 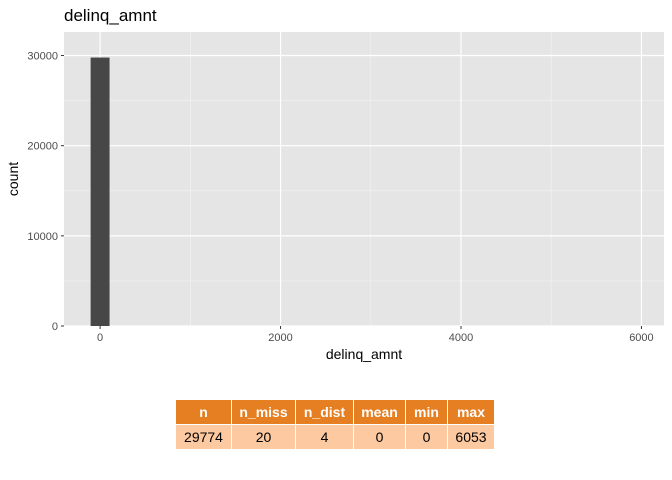 I want to click on x-axis-title: delinq_amnt, so click(x=364, y=354).